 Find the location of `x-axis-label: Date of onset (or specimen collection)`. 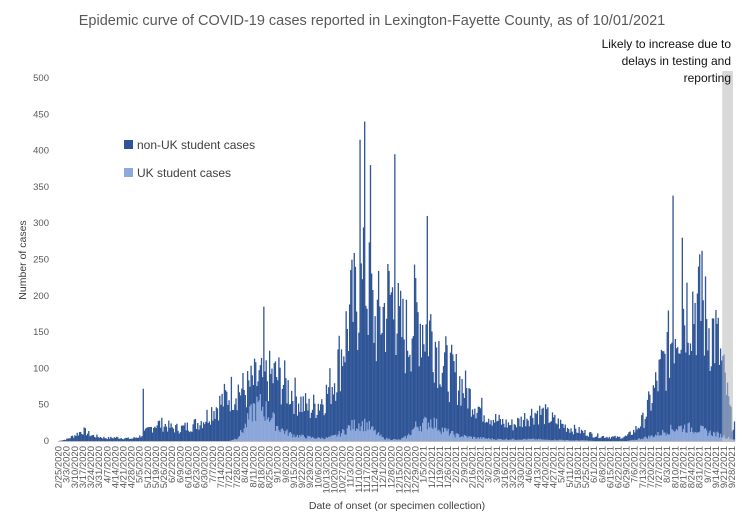

x-axis-label: Date of onset (or specimen collection) is located at coordinates (397, 506).